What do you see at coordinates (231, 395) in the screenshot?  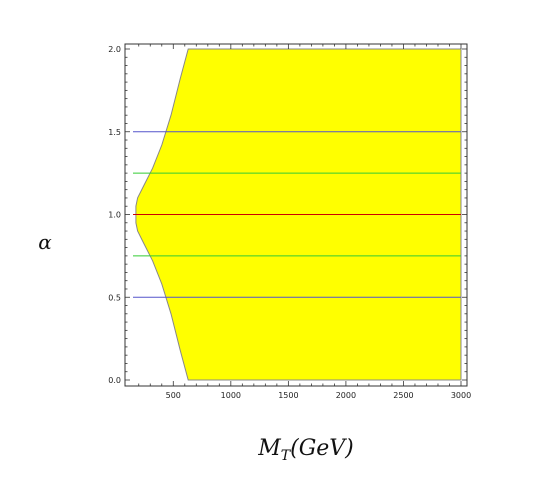 I see `x-tick-label: 1000` at bounding box center [231, 395].